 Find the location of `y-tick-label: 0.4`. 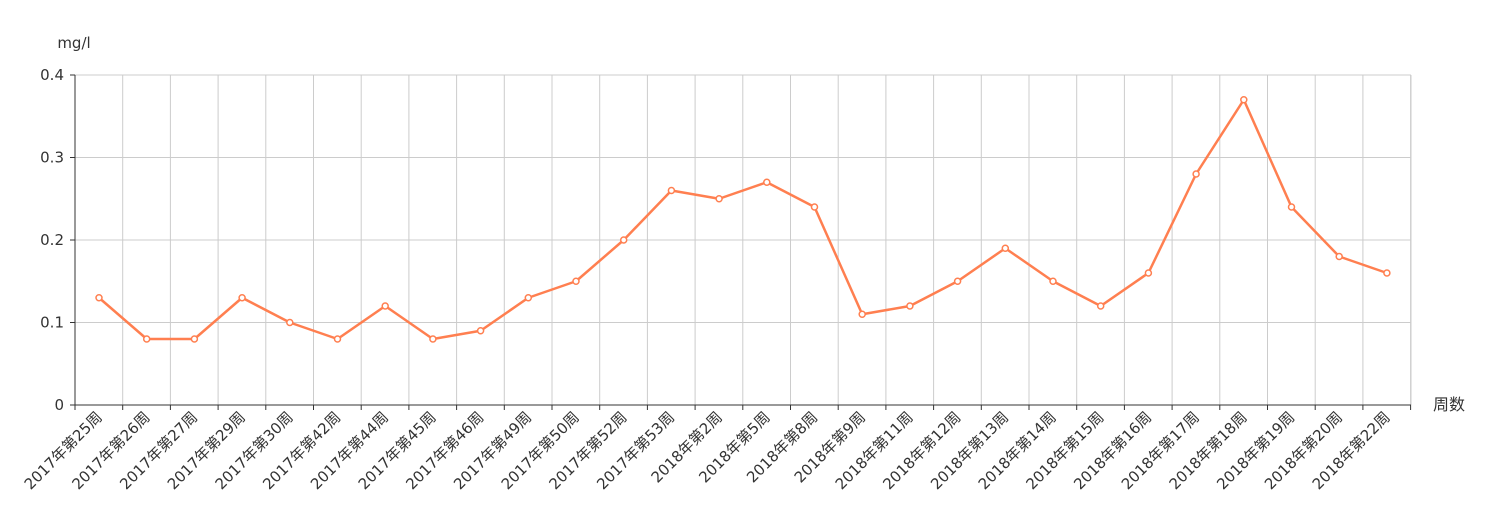

y-tick-label: 0.4 is located at coordinates (52, 75).